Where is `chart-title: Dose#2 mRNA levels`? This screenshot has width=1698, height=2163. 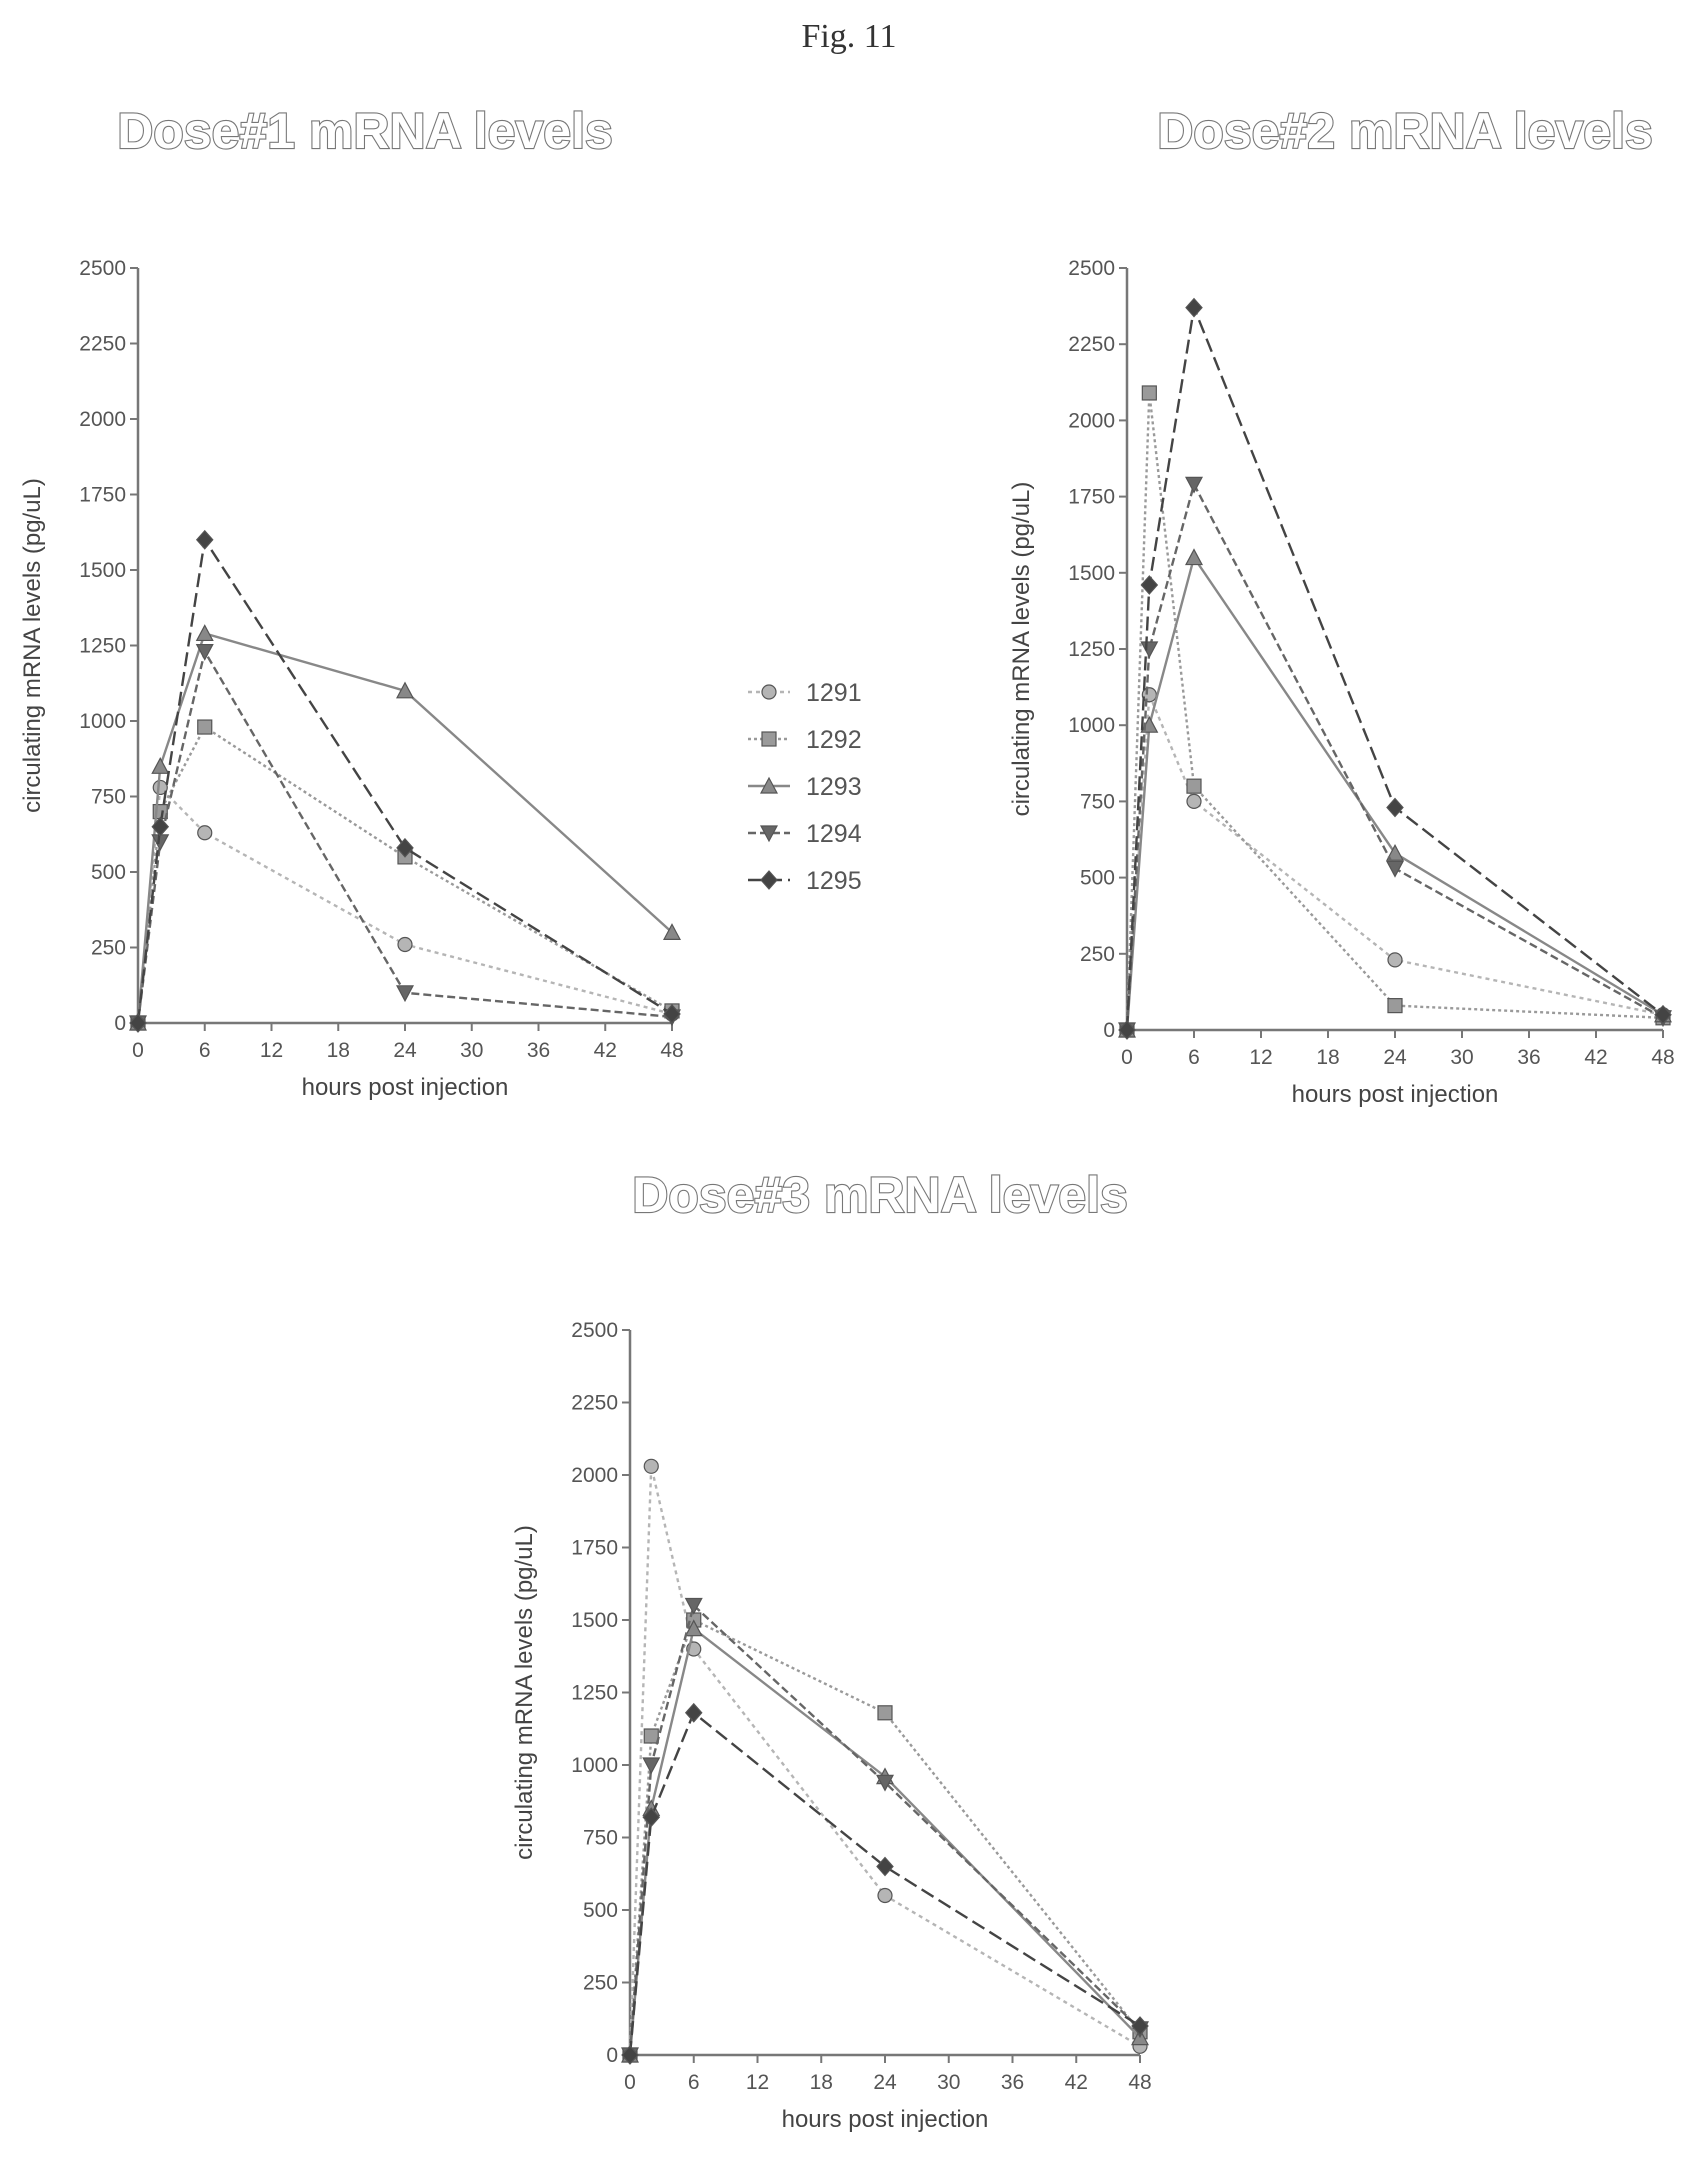
chart-title: Dose#2 mRNA levels is located at coordinates (1405, 131).